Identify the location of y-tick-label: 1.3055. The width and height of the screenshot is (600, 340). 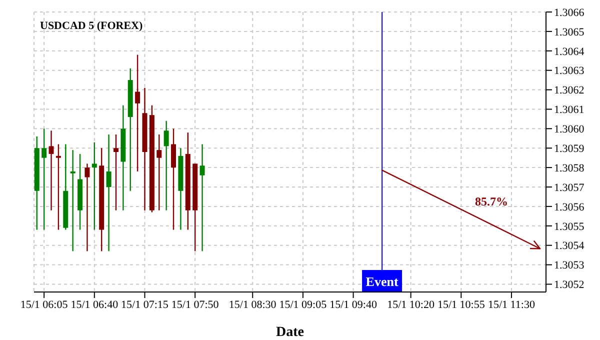
(569, 226).